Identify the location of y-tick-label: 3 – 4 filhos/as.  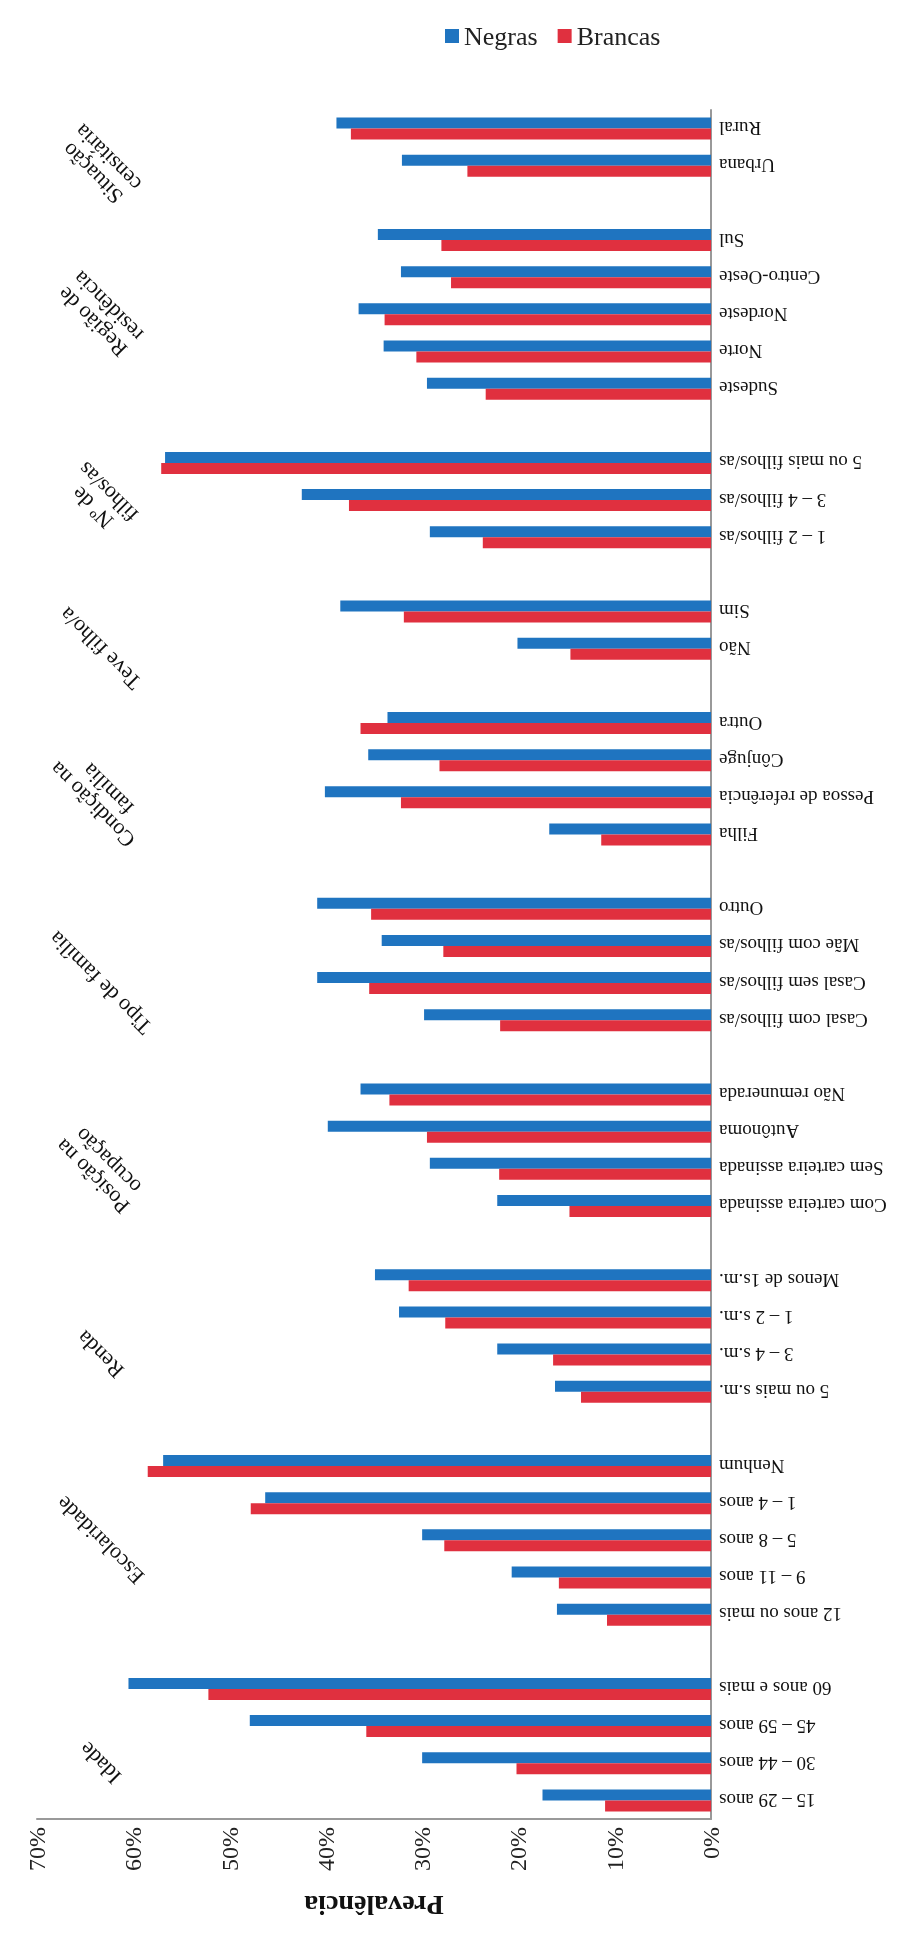
(773, 500).